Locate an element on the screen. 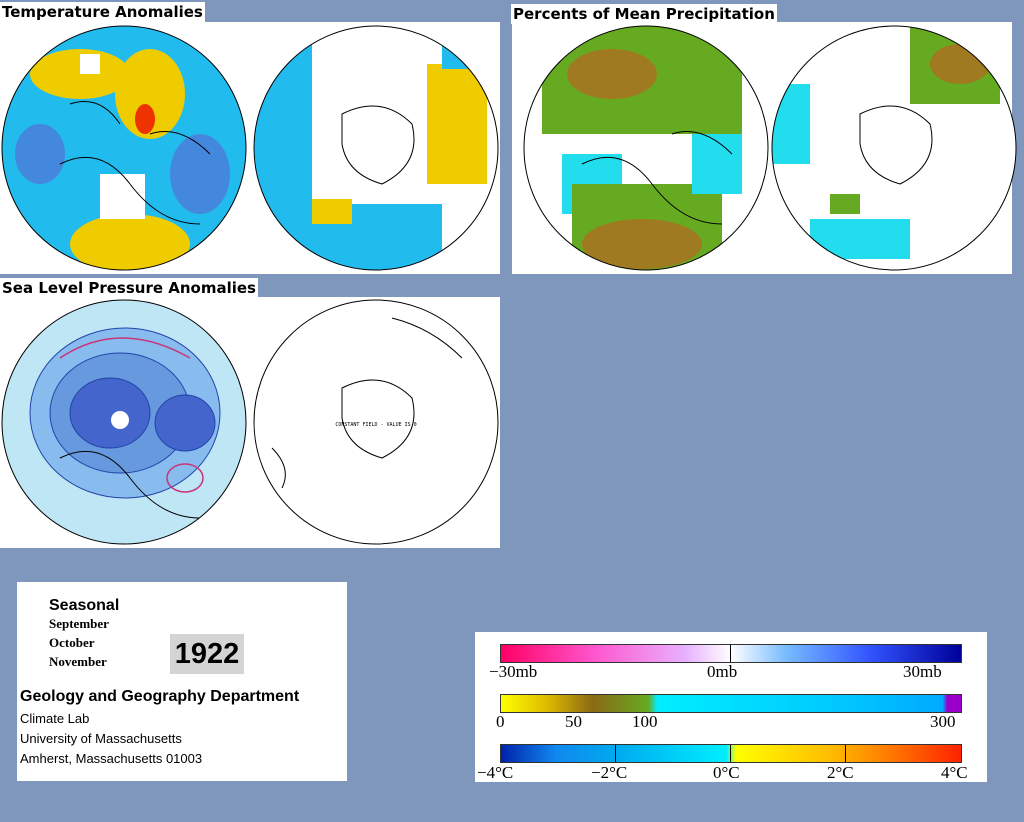 The height and width of the screenshot is (822, 1024). pressure-label-min: −30mb is located at coordinates (513, 671).